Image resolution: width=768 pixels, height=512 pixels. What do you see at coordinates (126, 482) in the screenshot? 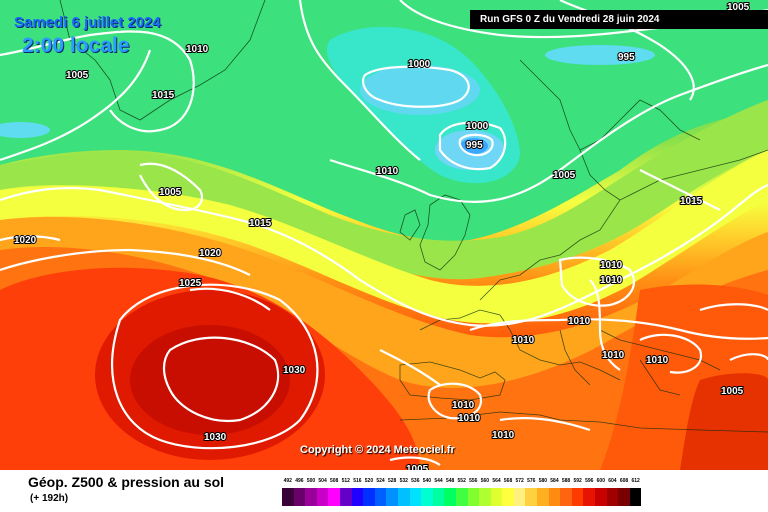
I see `map-title: Géop. Z500 & pression au sol` at bounding box center [126, 482].